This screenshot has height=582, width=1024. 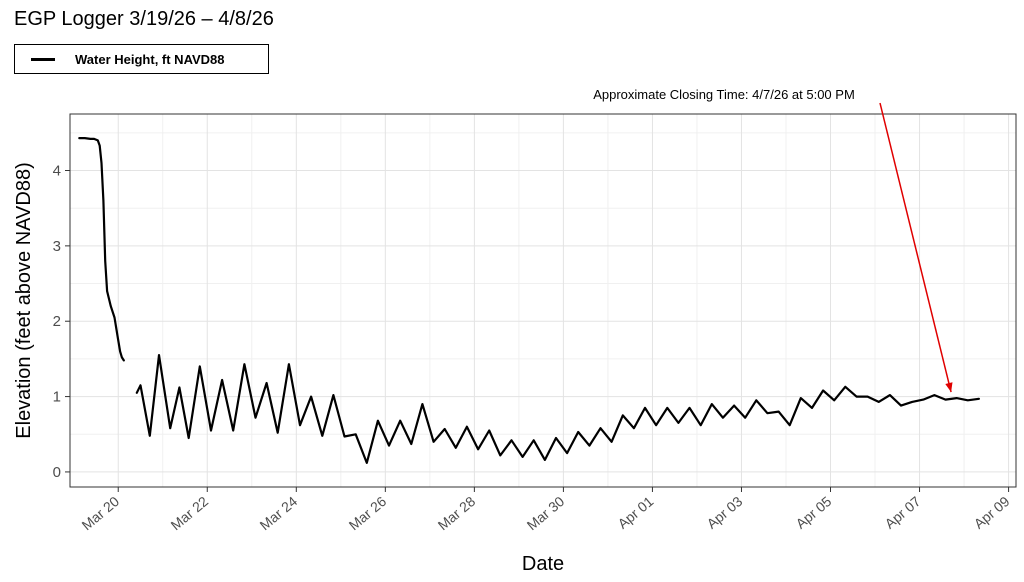 I want to click on legend-line-swatch, so click(x=43, y=59).